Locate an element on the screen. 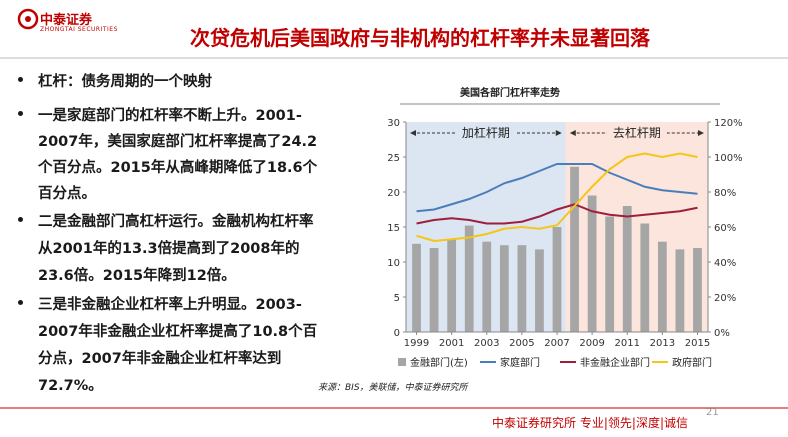  phase-label: 去杠杆期 is located at coordinates (637, 132).